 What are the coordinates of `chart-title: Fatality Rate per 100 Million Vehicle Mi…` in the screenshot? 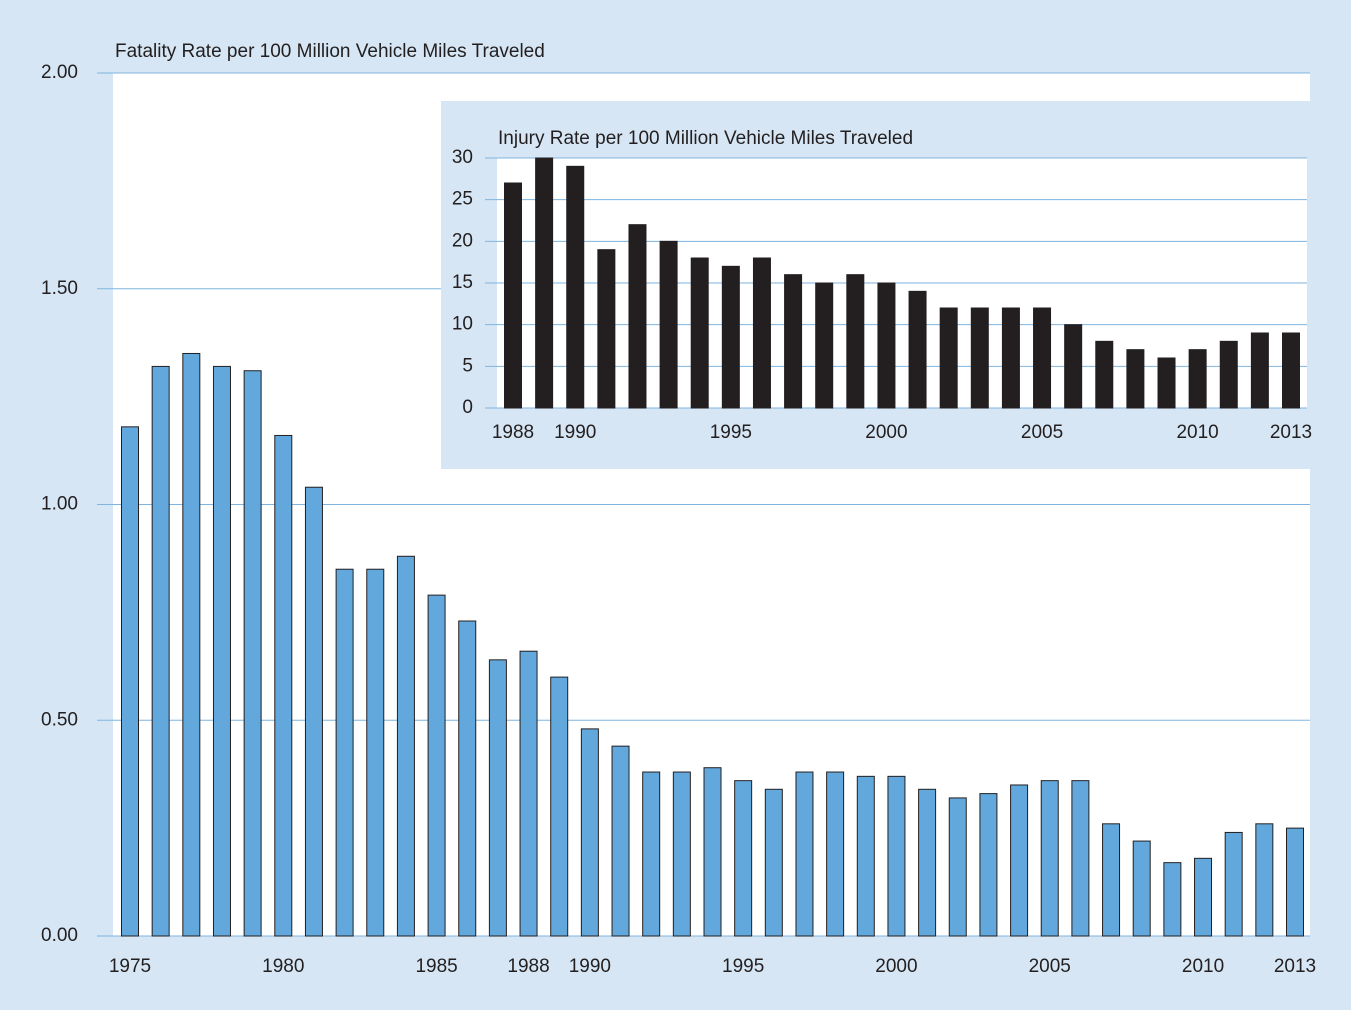 It's located at (330, 51).